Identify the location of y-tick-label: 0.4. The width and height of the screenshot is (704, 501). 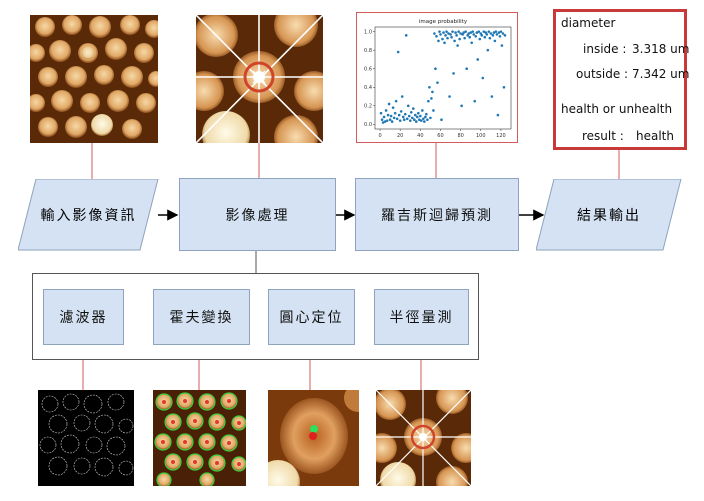
(368, 88).